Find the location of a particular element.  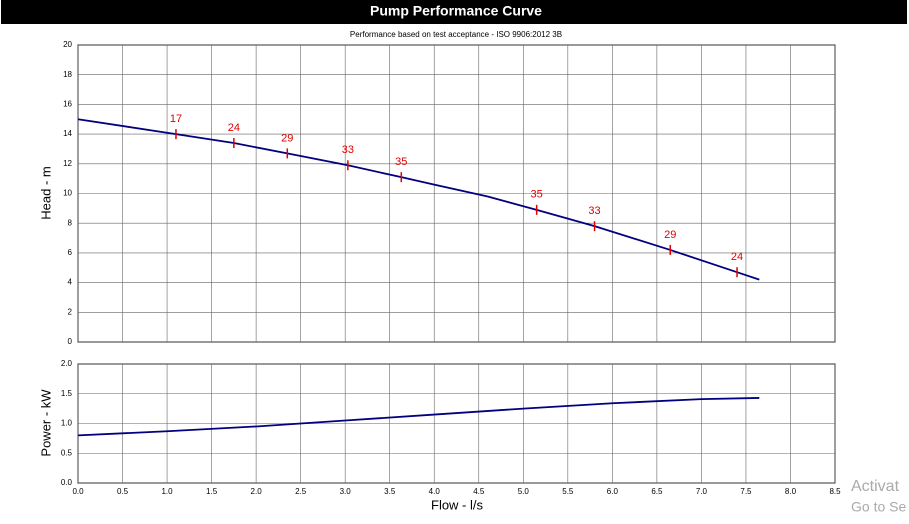

curve is located at coordinates (418, 417).